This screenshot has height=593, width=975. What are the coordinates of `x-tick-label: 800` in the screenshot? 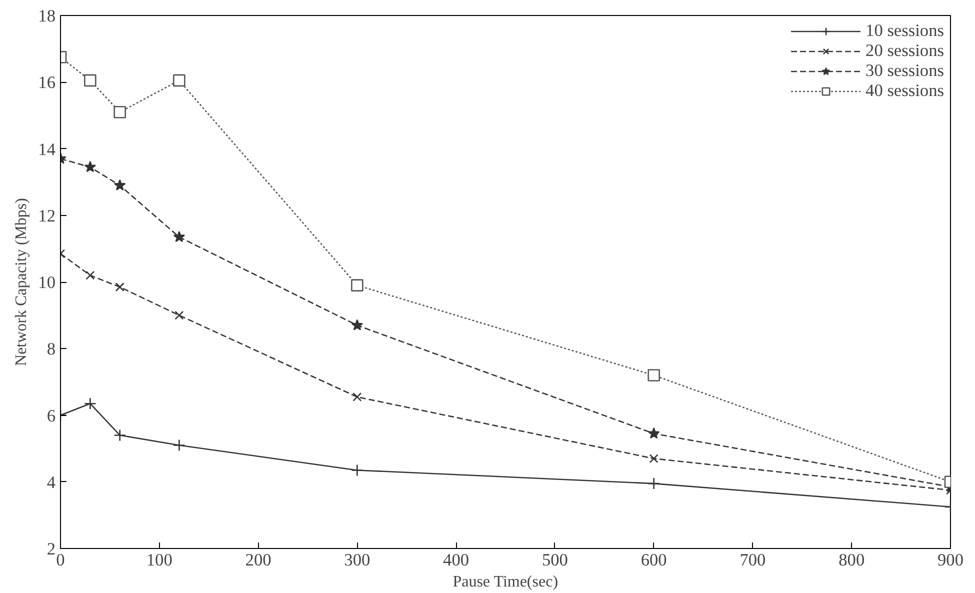 It's located at (851, 560).